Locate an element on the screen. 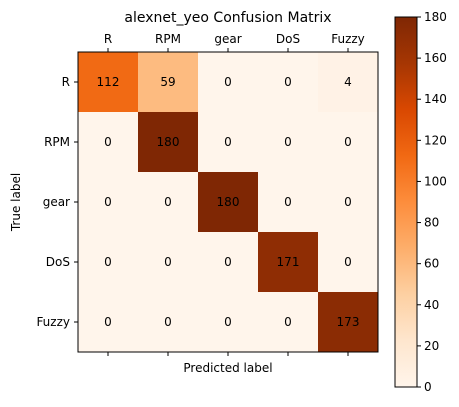 This screenshot has width=459, height=407. x-tick-label: R is located at coordinates (108, 39).